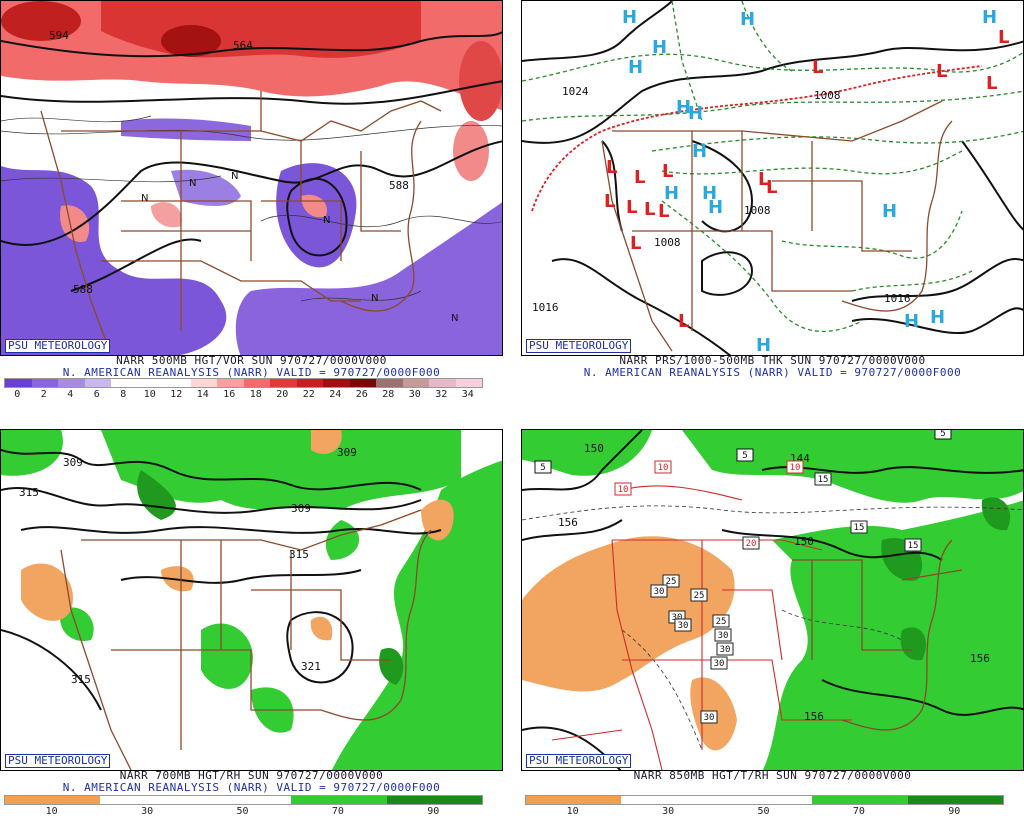  What do you see at coordinates (763, 812) in the screenshot?
I see `rh850-colorbar-ticks: 10 30 50 70 90` at bounding box center [763, 812].